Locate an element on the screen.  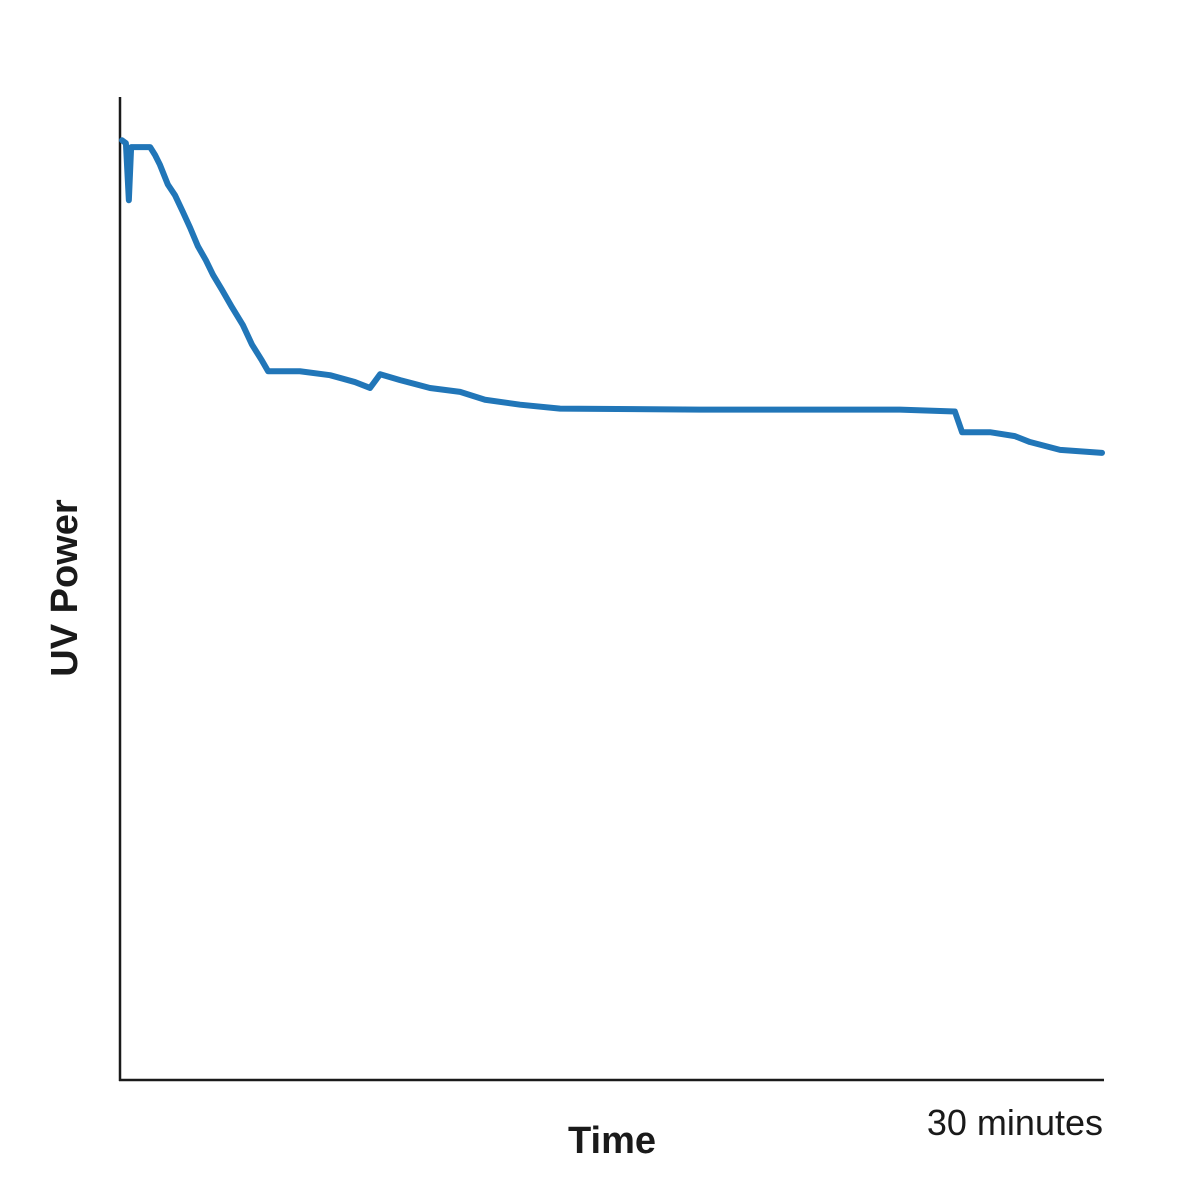
x-axis-label: Time is located at coordinates (612, 1141).